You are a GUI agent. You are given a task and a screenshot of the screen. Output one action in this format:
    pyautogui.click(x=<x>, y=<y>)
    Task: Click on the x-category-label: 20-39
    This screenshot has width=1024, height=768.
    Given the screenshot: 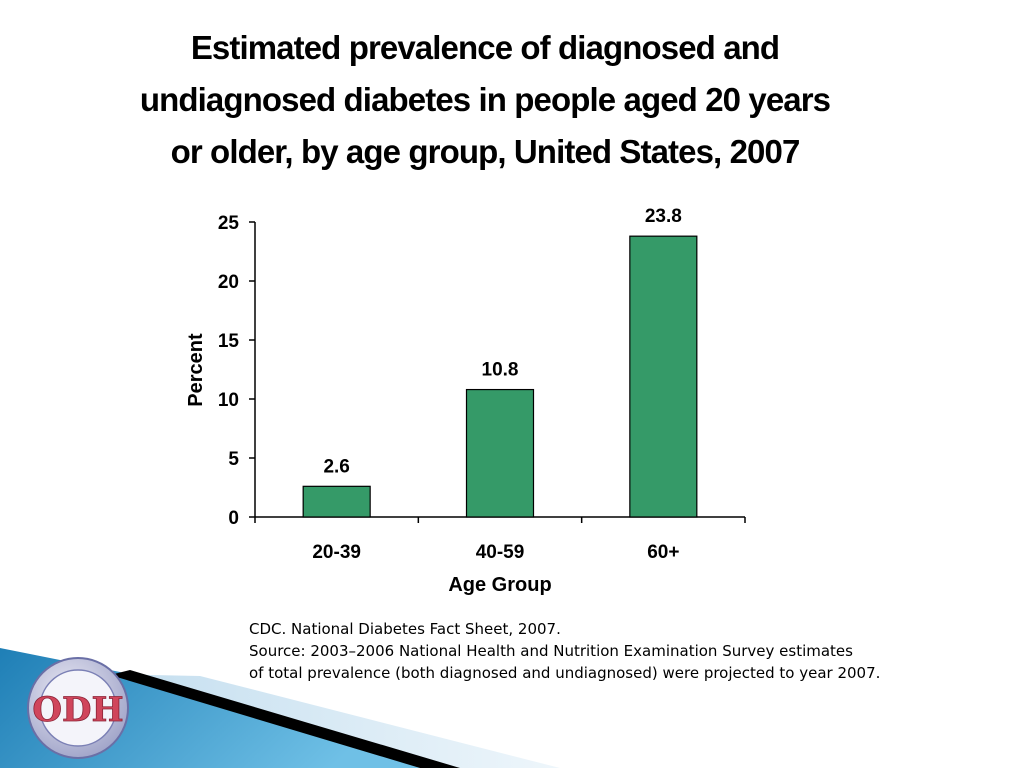 What is the action you would take?
    pyautogui.click(x=336, y=552)
    